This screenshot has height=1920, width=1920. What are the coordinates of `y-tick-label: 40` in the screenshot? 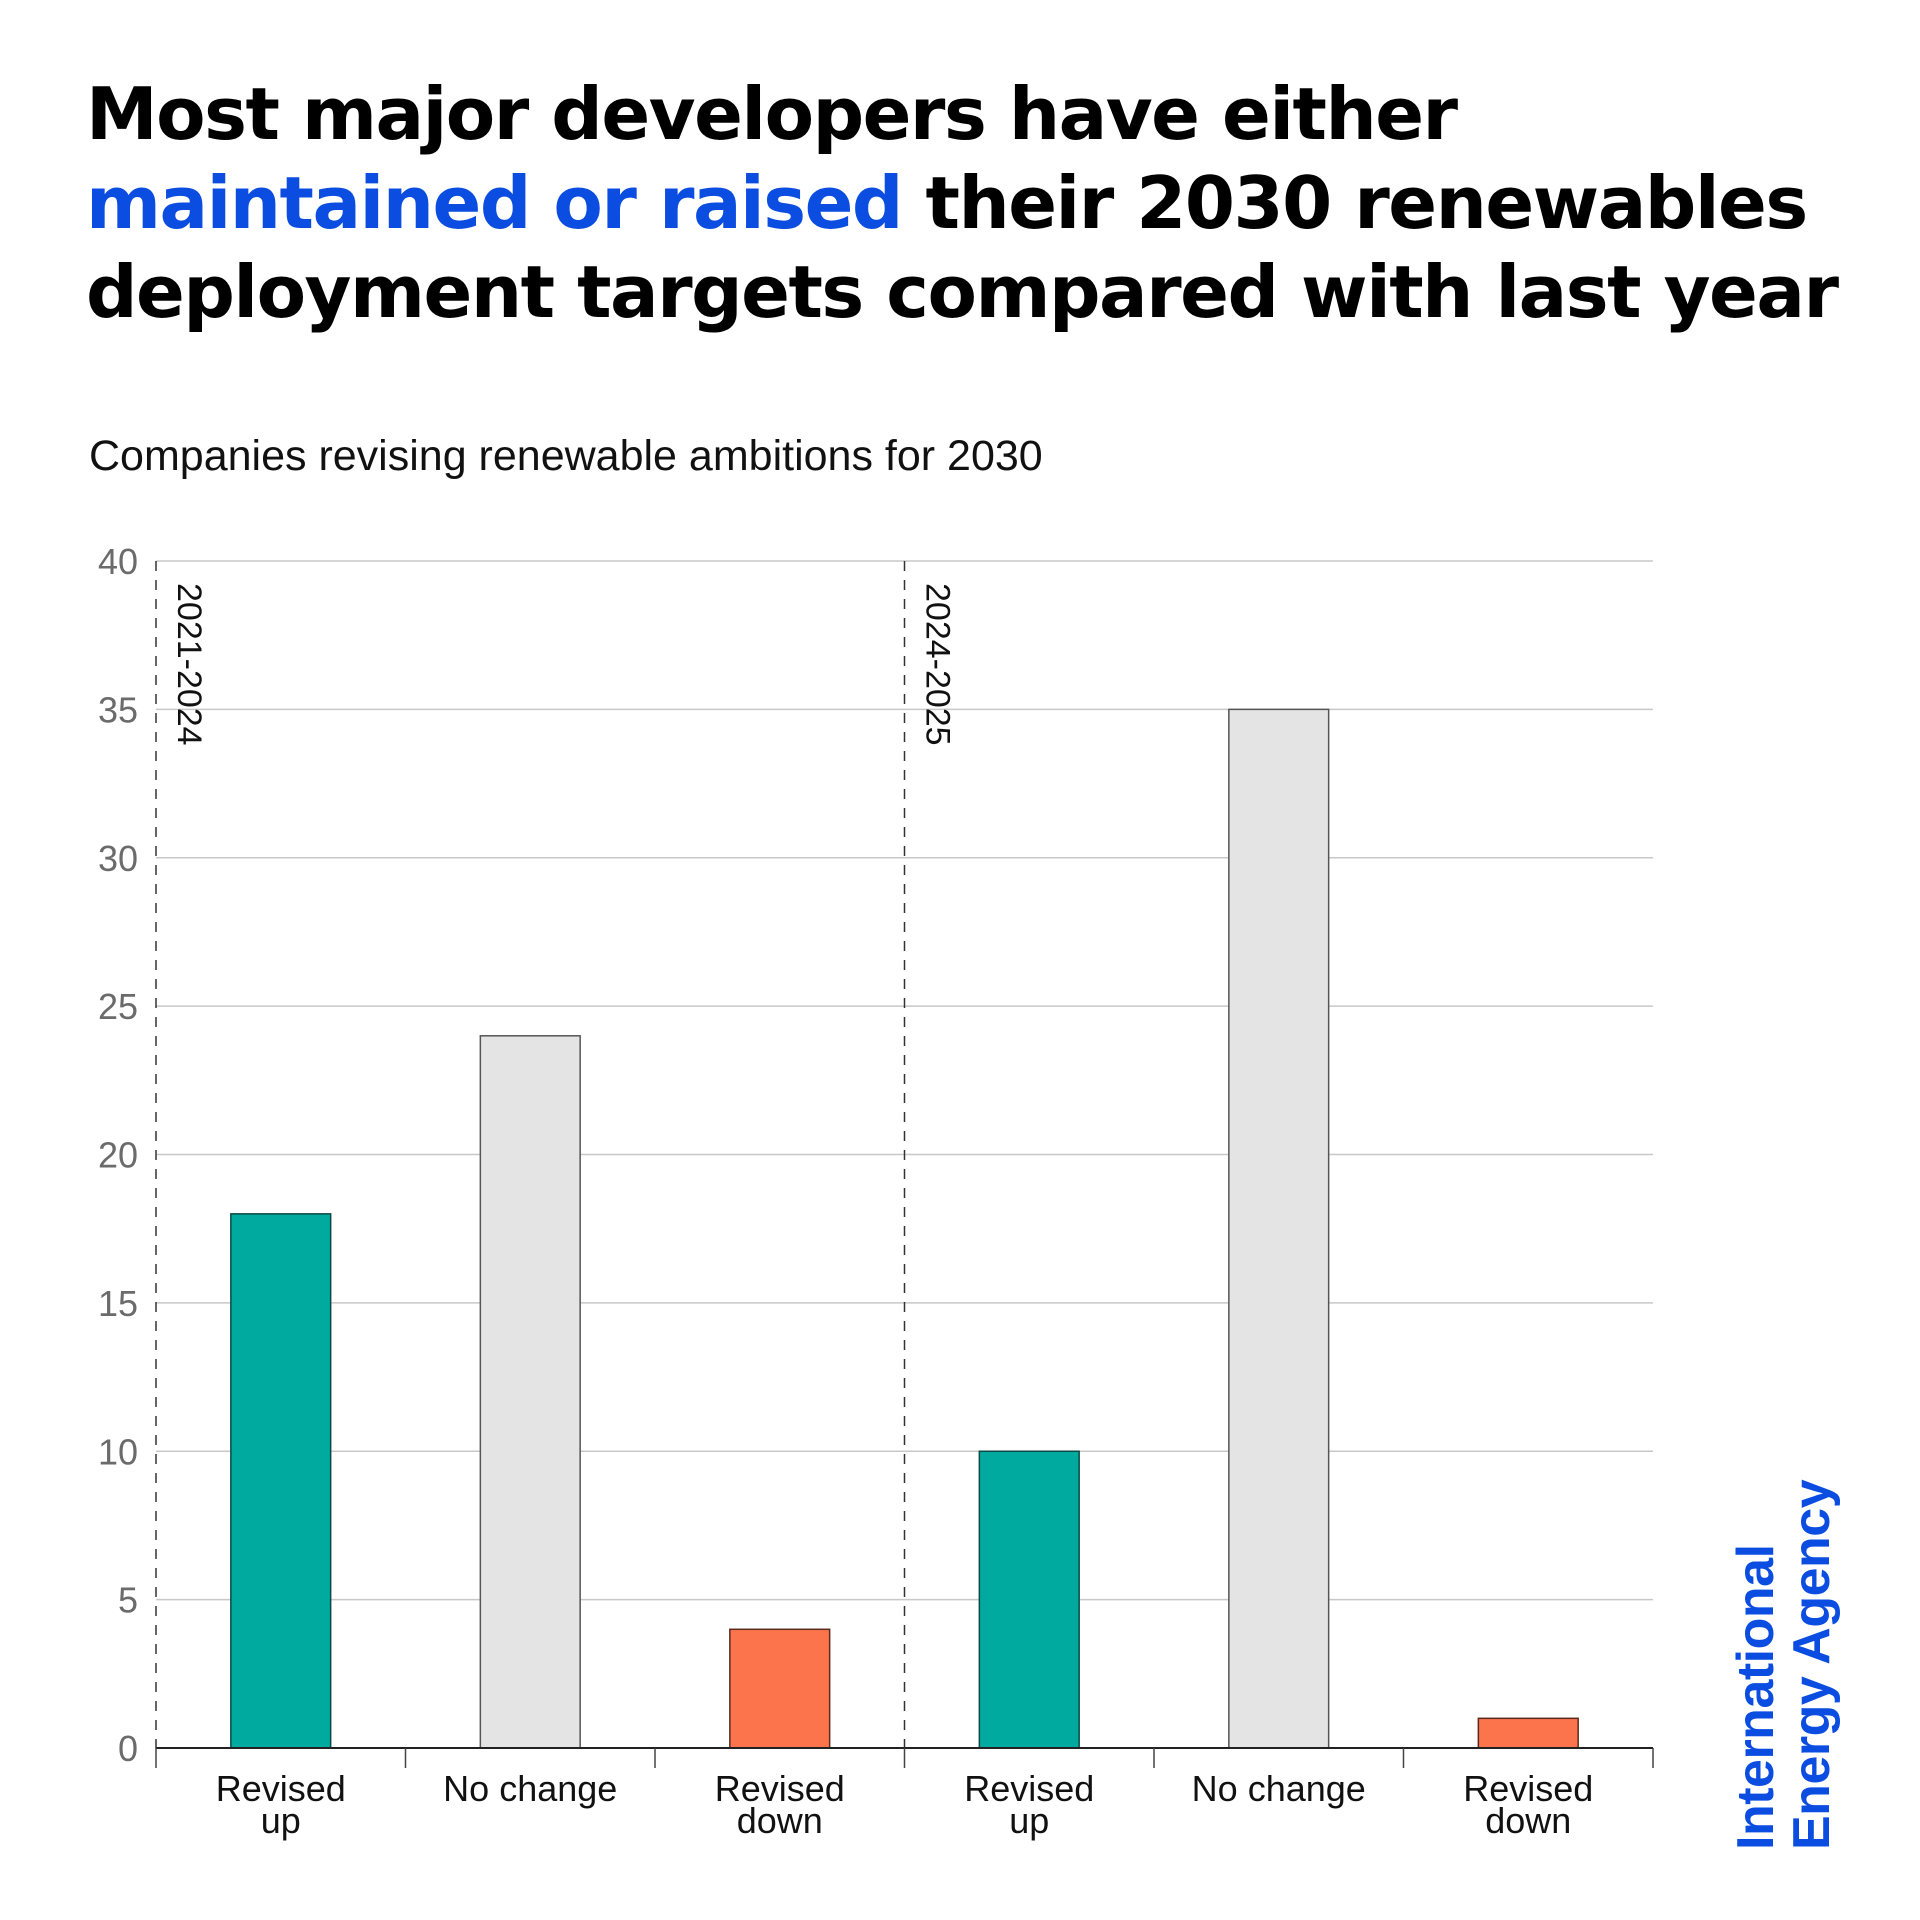 It's located at (118, 561).